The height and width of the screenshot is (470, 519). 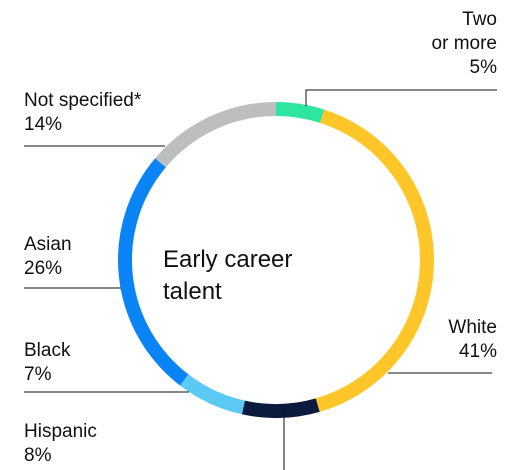 I want to click on label-two-or-more-line-1: Two, so click(x=479, y=19).